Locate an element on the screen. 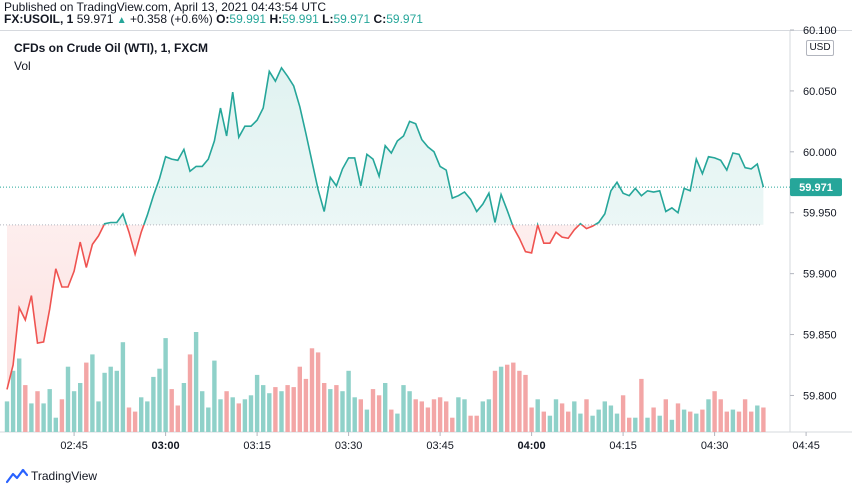 The width and height of the screenshot is (852, 485). time-tick-label: 03:30 is located at coordinates (349, 446).